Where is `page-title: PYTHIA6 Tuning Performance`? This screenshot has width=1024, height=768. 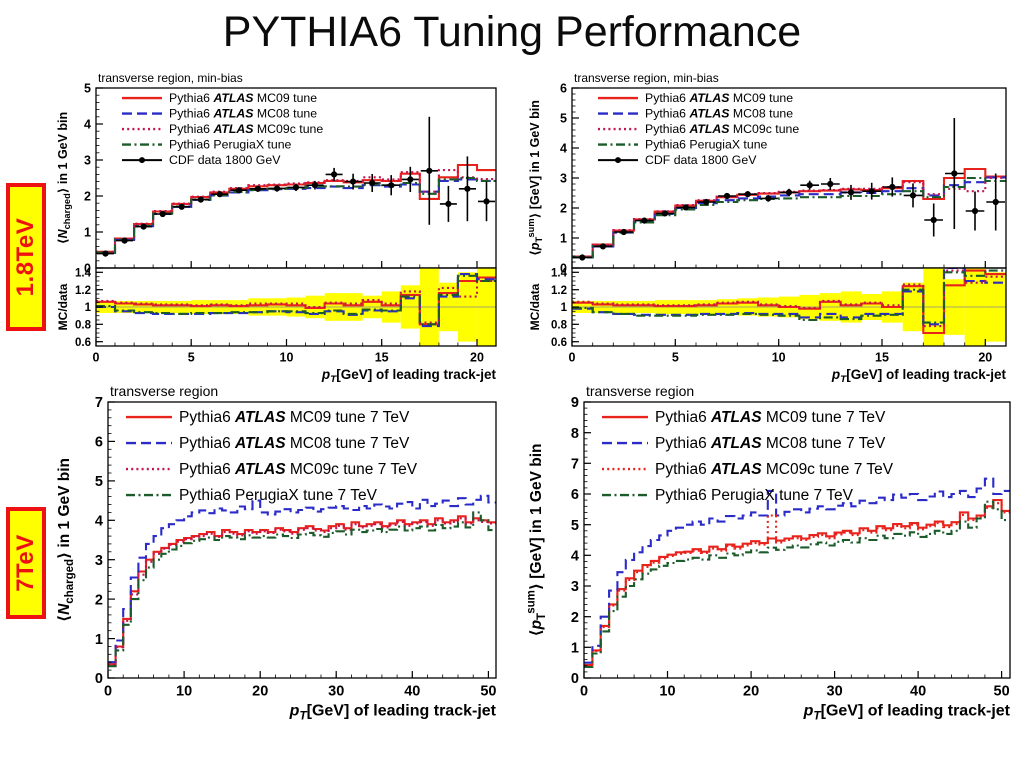 page-title: PYTHIA6 Tuning Performance is located at coordinates (512, 32).